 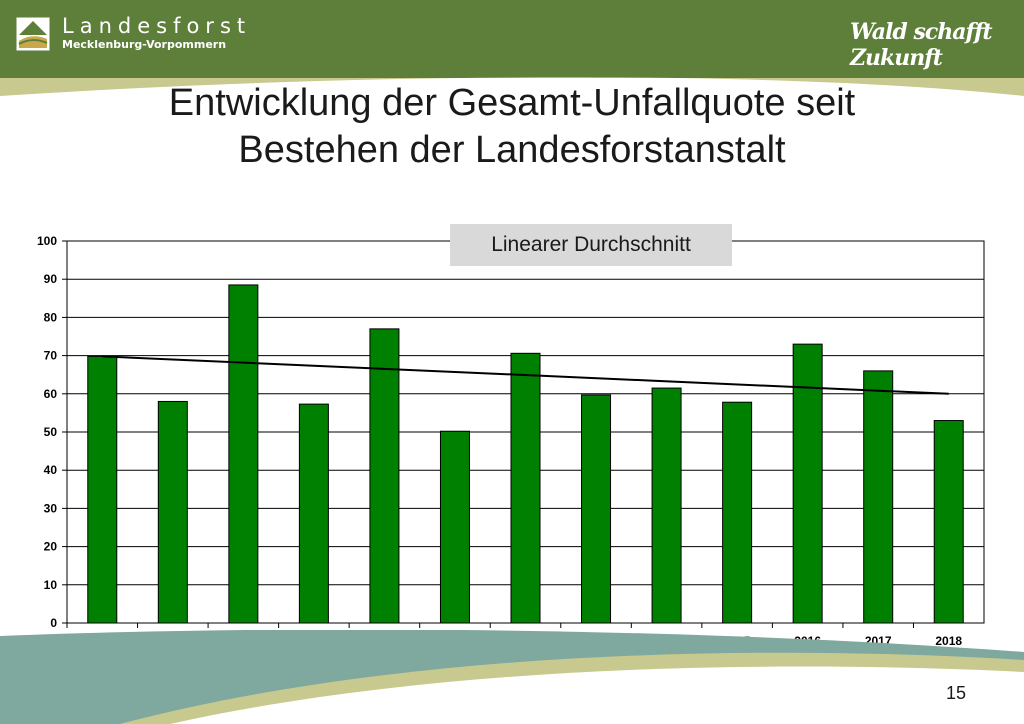 I want to click on header-band, so click(x=512, y=48).